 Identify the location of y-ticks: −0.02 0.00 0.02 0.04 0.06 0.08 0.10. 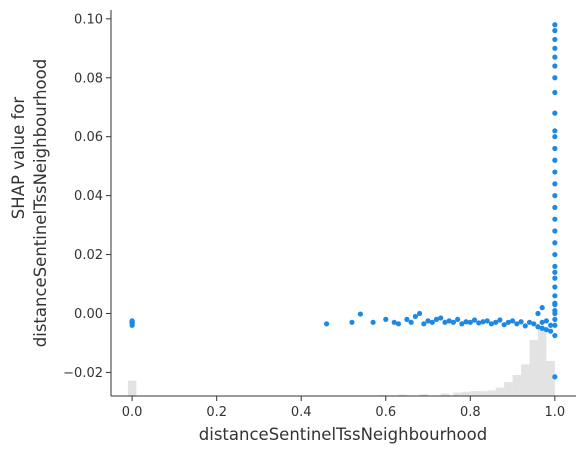
(87, 196).